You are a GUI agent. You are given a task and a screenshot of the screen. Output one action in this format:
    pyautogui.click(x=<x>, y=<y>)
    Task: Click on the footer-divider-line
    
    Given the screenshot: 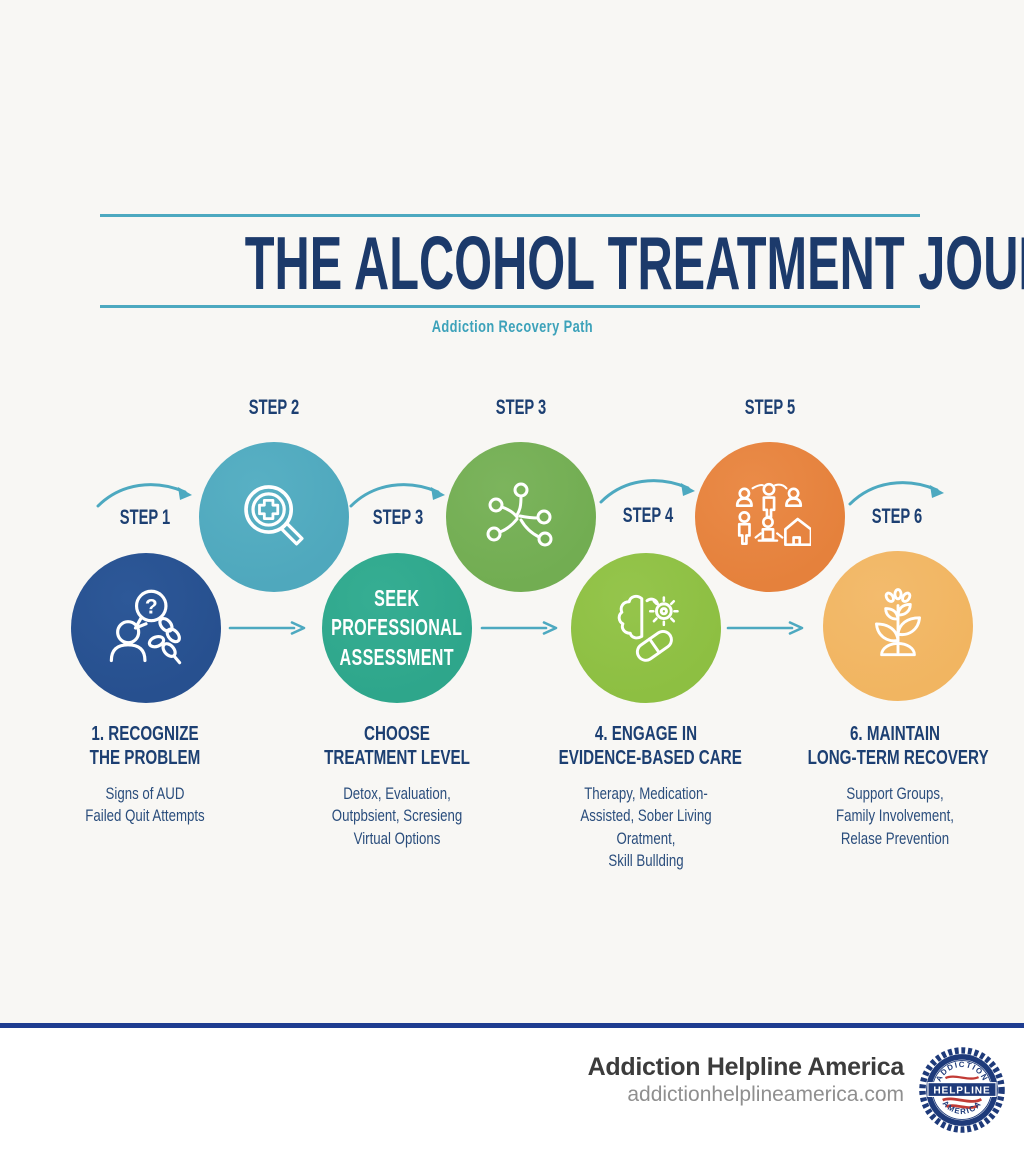 What is the action you would take?
    pyautogui.click(x=512, y=1025)
    